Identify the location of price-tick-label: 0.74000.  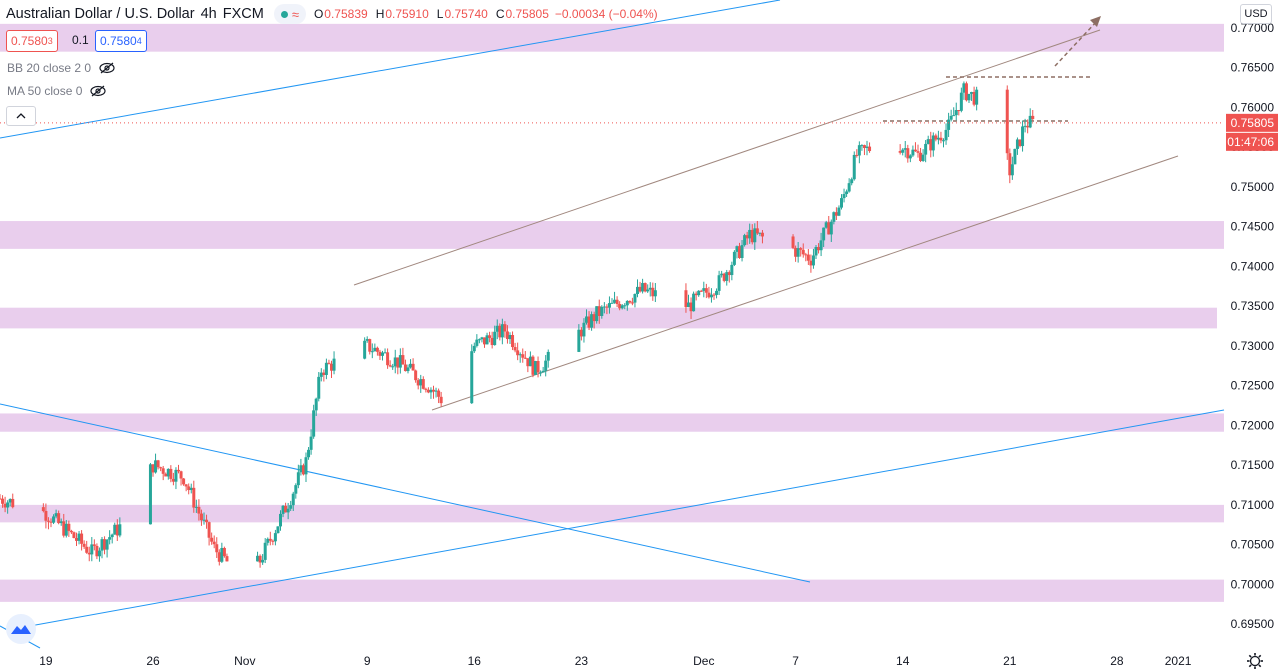
(1253, 266).